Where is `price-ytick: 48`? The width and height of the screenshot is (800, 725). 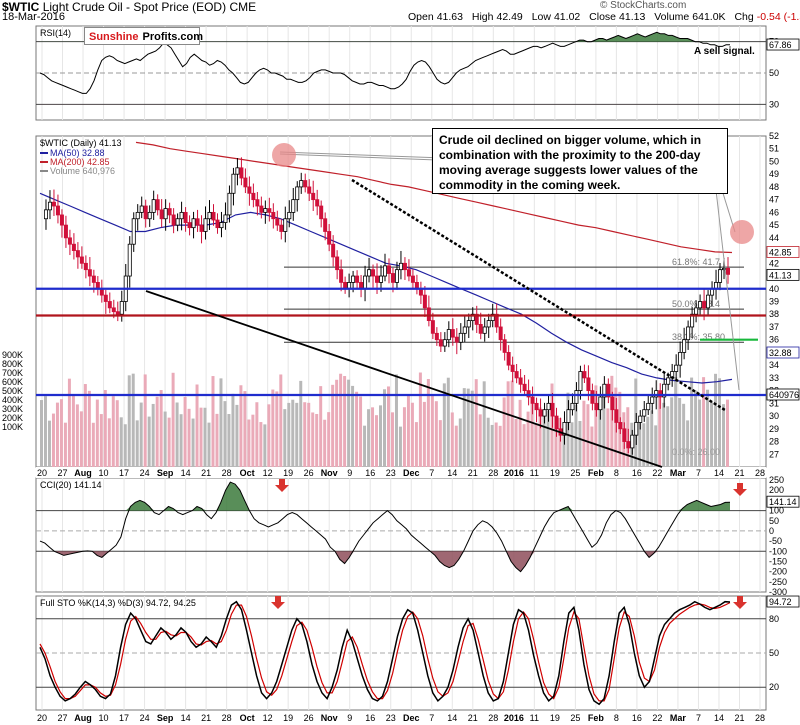
price-ytick: 48 is located at coordinates (774, 187).